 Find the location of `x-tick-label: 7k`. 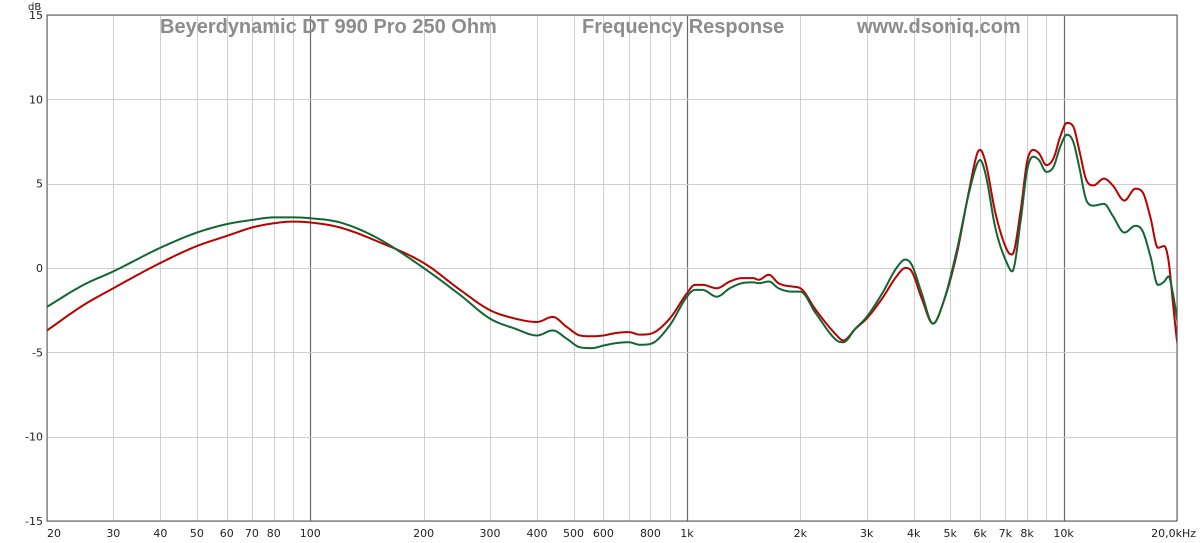

x-tick-label: 7k is located at coordinates (1006, 533).